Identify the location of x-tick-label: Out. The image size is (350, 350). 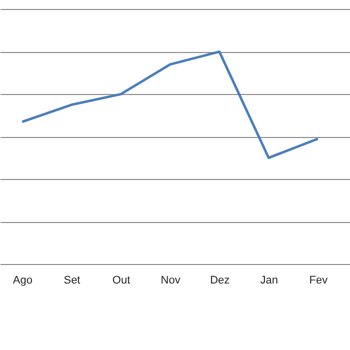
(121, 280).